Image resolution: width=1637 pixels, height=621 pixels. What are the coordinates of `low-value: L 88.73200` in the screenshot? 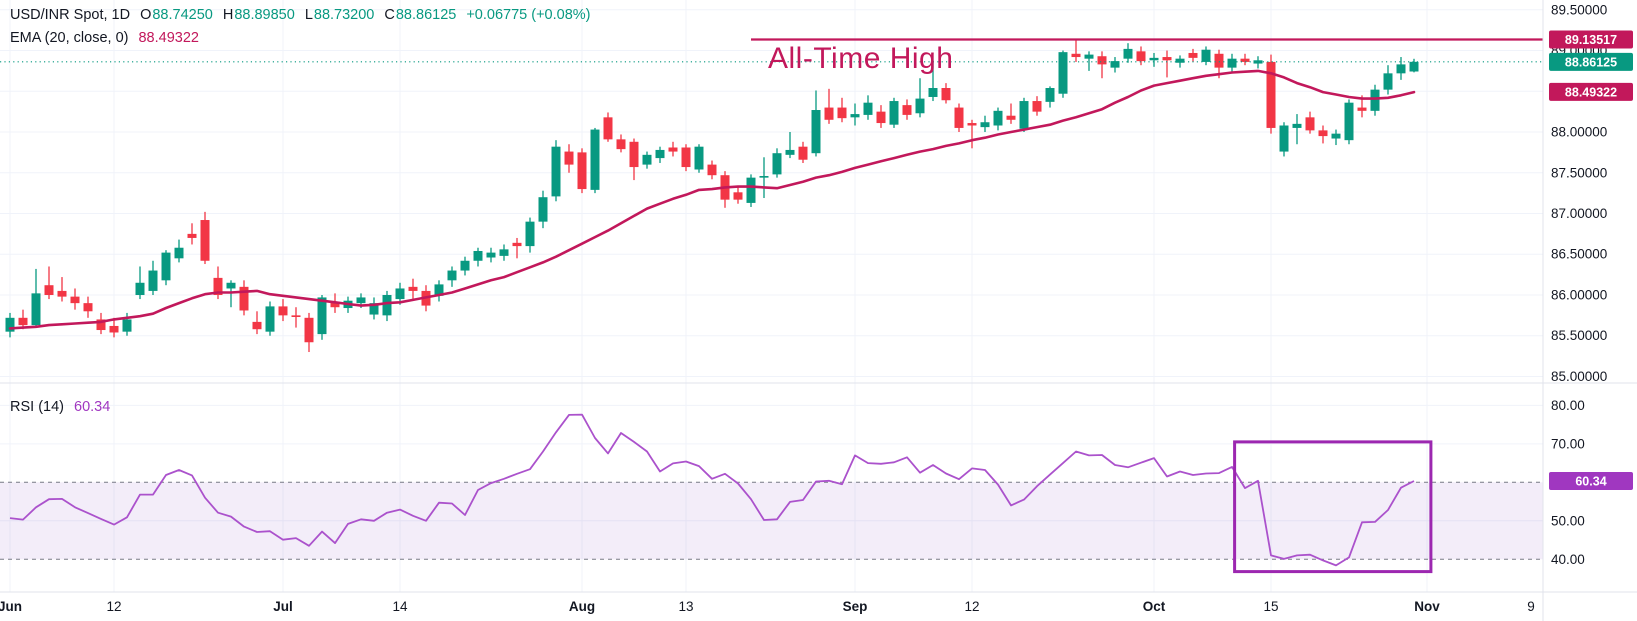 It's located at (339, 15).